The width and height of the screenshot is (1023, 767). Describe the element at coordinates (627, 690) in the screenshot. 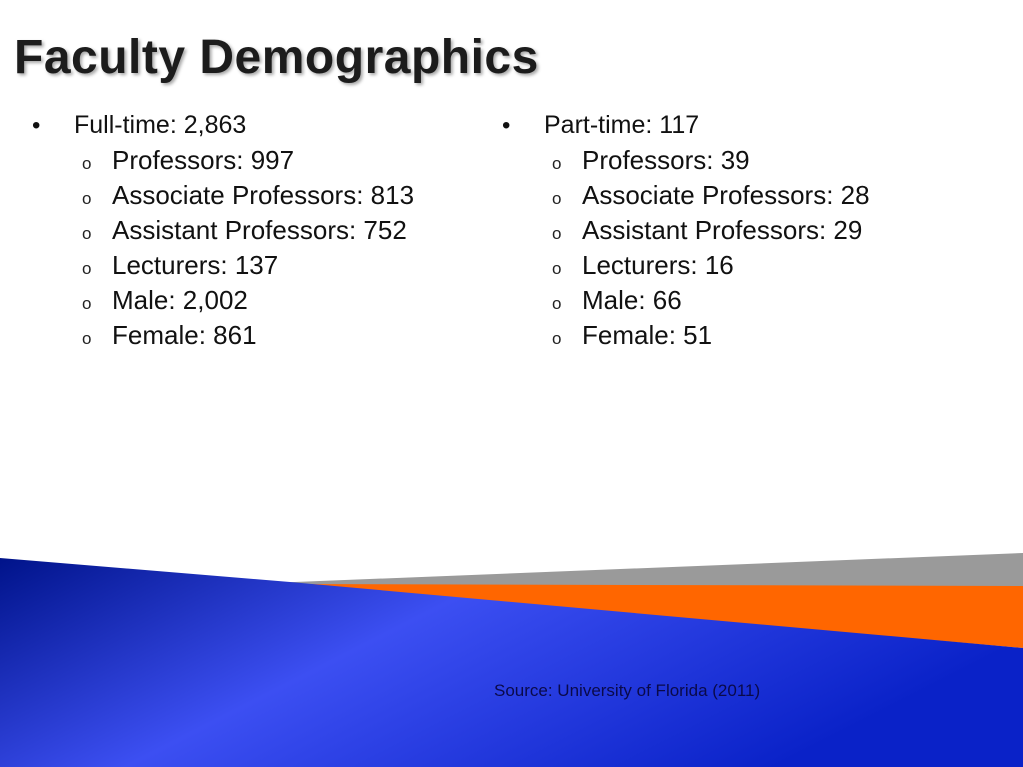

I see `source-citation: Source: University of Florida (2011)` at that location.